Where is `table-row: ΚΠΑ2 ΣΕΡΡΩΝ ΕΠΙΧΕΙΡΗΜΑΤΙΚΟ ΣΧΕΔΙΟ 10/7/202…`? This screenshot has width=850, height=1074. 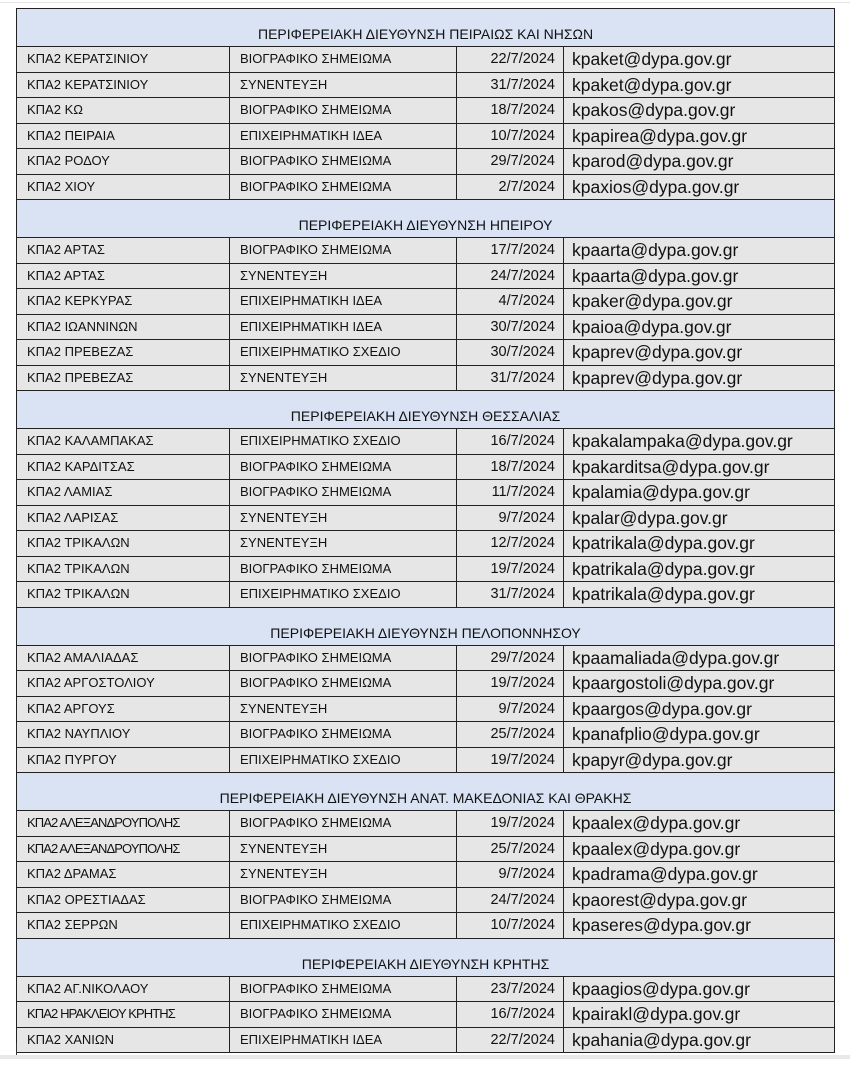
table-row: ΚΠΑ2 ΣΕΡΡΩΝ ΕΠΙΧΕΙΡΗΜΑΤΙΚΟ ΣΧΕΔΙΟ 10/7/202… is located at coordinates (426, 925).